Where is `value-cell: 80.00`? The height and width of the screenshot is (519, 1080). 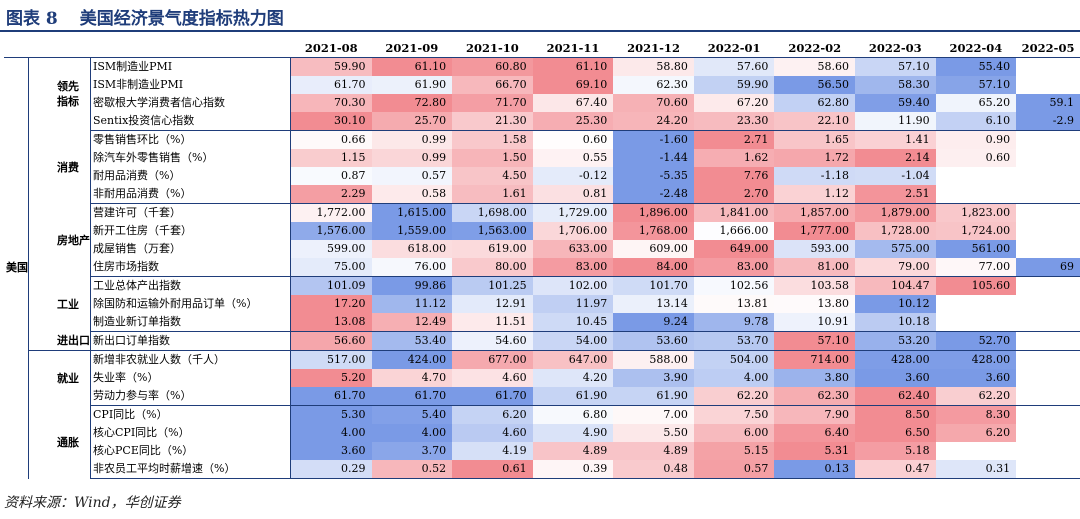 value-cell: 80.00 is located at coordinates (492, 267).